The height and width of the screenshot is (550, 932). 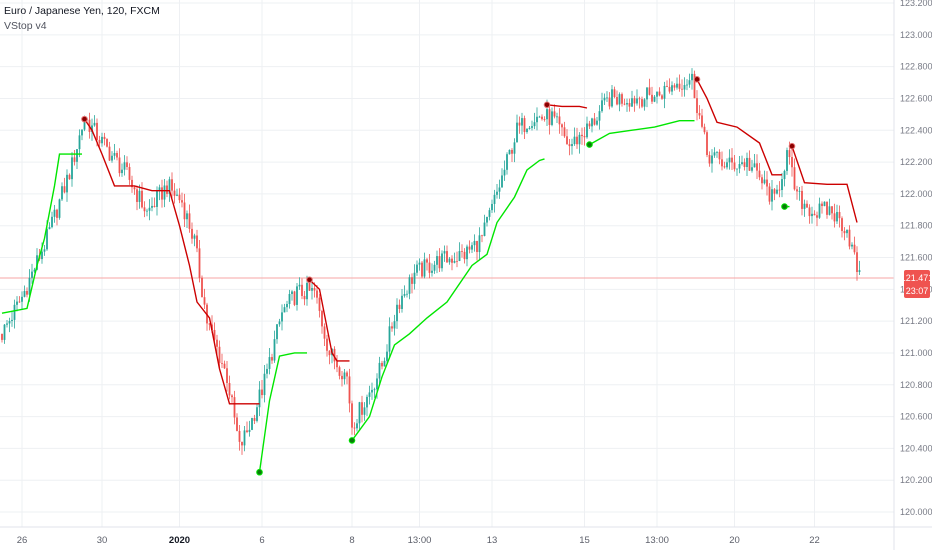 What do you see at coordinates (418, 540) in the screenshot?
I see `time-axis: 26 30 2020 6 8 13:00 13 15 13:00 20 22` at bounding box center [418, 540].